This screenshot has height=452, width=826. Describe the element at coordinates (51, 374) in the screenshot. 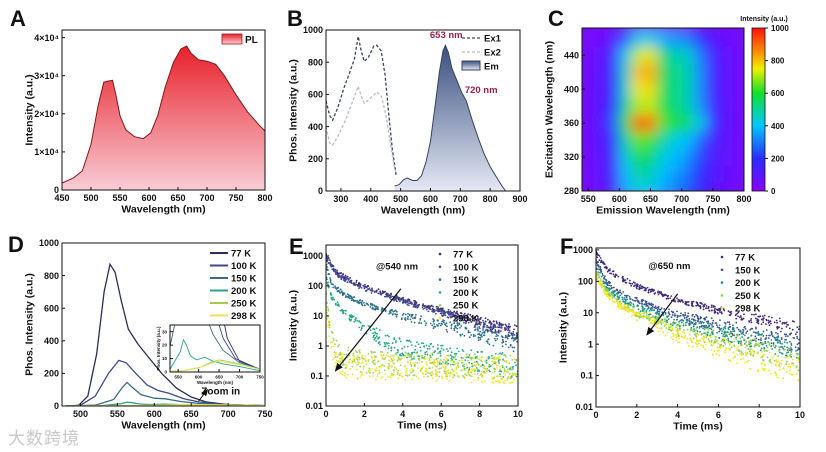

I see `y-tick-label: 200` at that location.